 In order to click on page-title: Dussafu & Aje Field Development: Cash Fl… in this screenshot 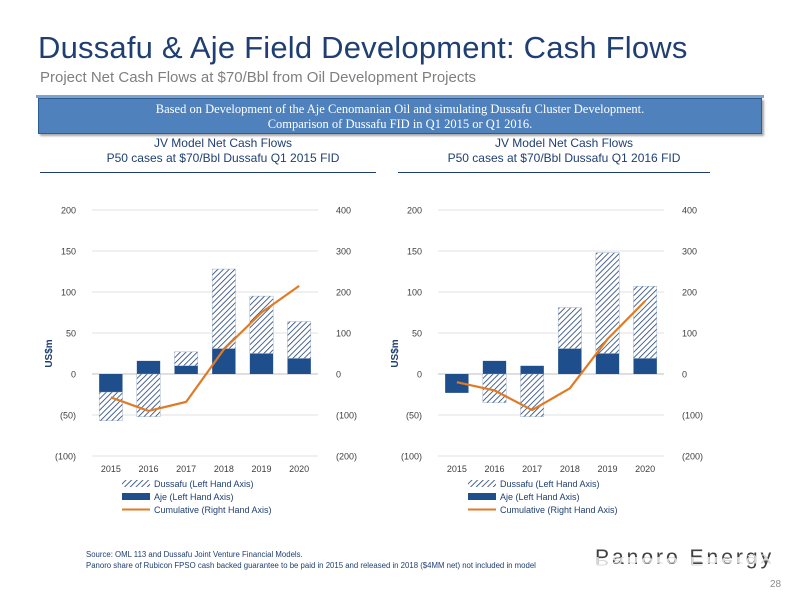, I will do `click(363, 47)`.